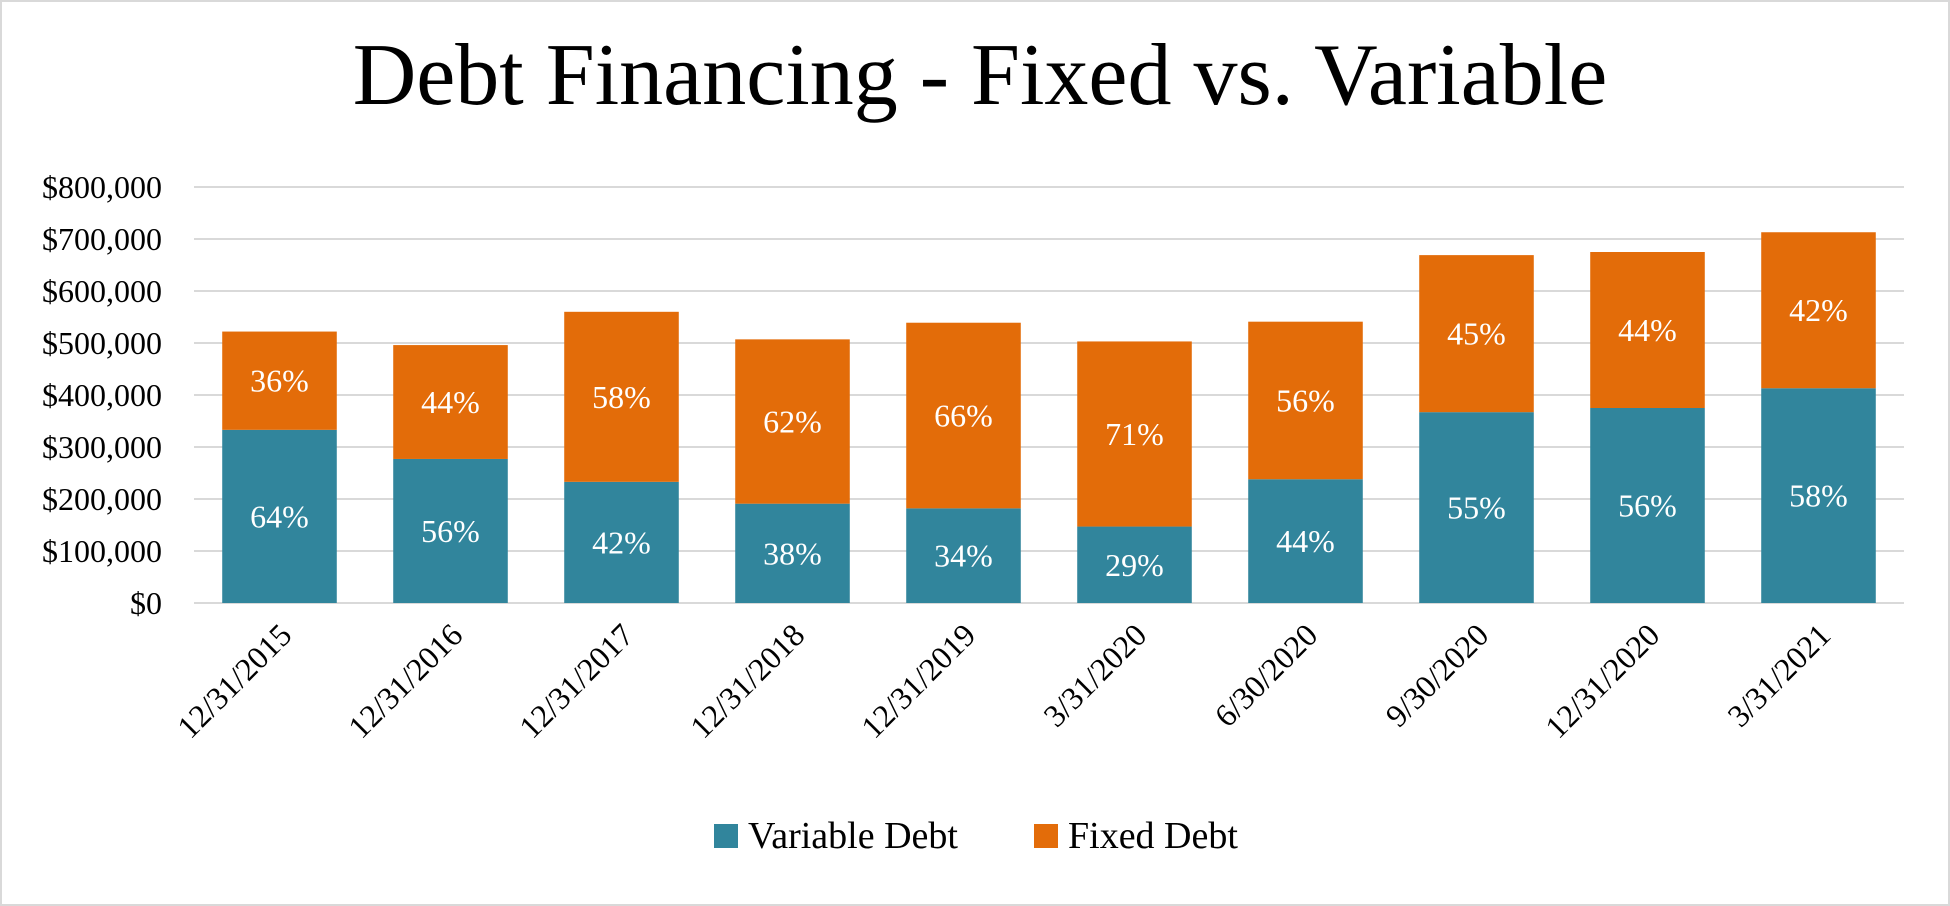 This screenshot has height=906, width=1950. I want to click on x-tick-label: 6/30/2020, so click(1265, 674).